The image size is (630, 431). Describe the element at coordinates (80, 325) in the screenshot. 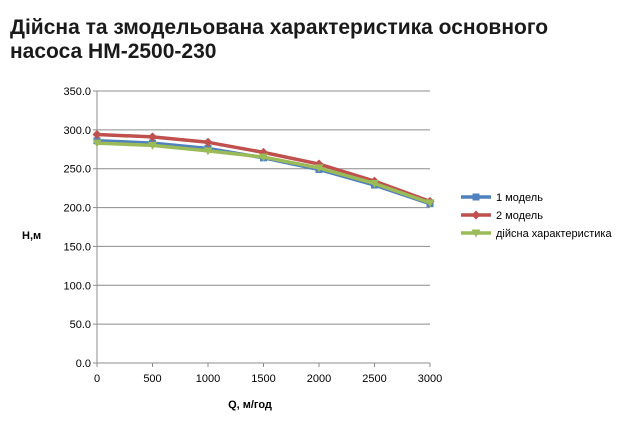

I see `y-tick-label: 50.0` at that location.